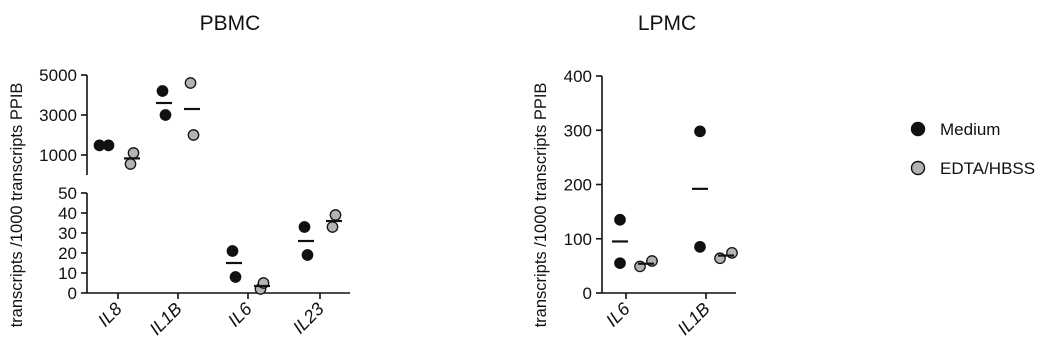 This screenshot has width=1042, height=352. What do you see at coordinates (110, 315) in the screenshot?
I see `pbmc-x-tick-label-il8: IL8` at bounding box center [110, 315].